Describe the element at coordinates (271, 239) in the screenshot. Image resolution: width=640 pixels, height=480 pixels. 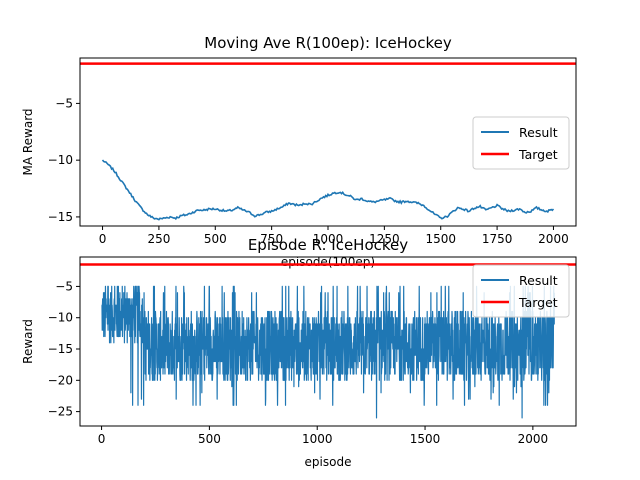
I see `x-tick-label: 750` at that location.